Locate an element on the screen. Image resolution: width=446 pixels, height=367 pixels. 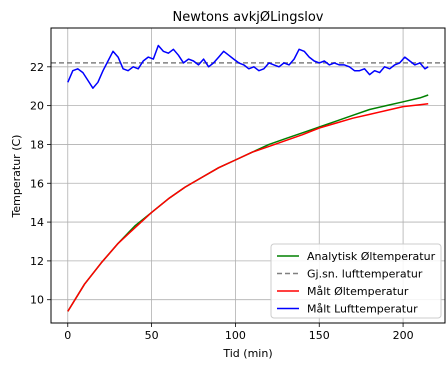
x-tick-label: 100 is located at coordinates (235, 335).